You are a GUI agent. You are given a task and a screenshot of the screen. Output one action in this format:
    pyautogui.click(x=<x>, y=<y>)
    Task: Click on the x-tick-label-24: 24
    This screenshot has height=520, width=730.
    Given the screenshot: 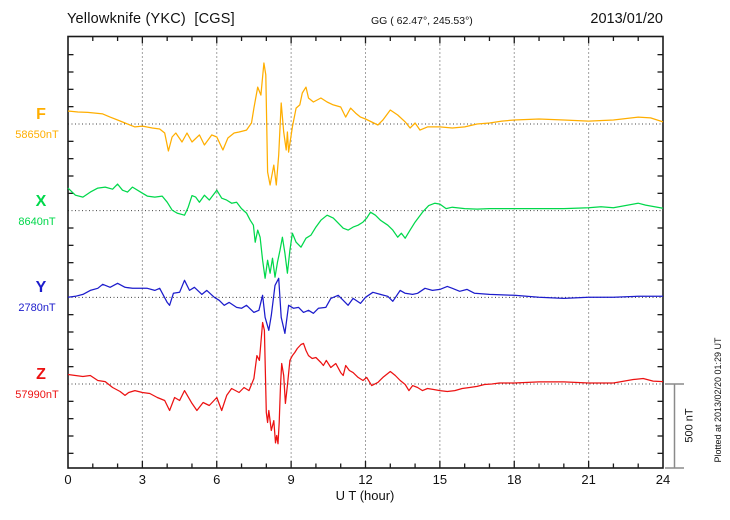 What is the action you would take?
    pyautogui.click(x=663, y=479)
    